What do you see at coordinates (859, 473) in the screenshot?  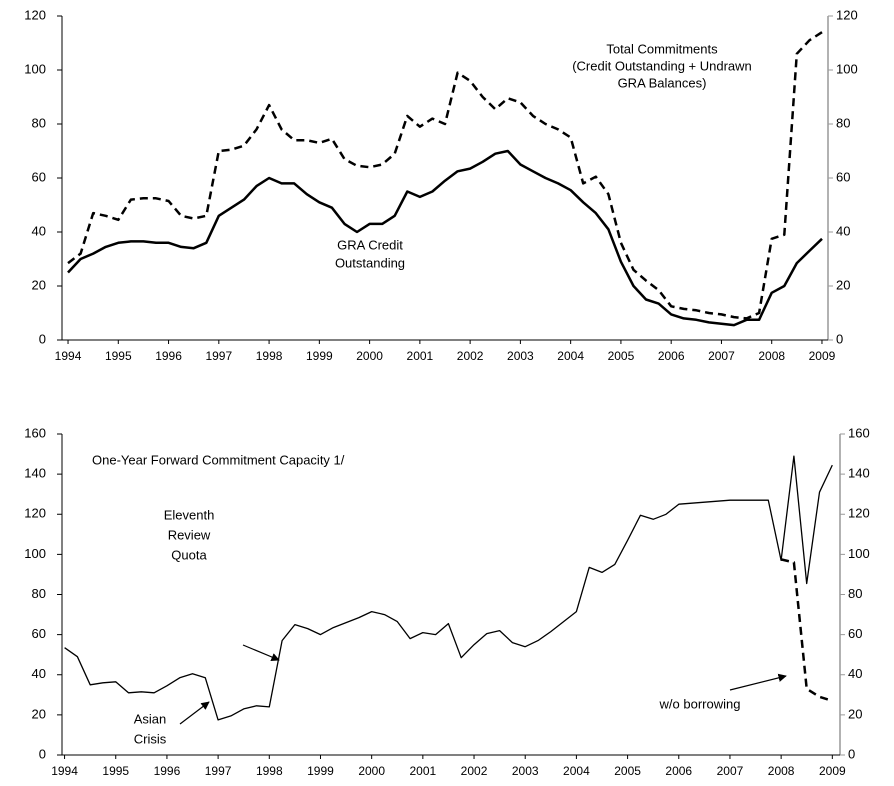 I see `y2-tick-label: 140` at bounding box center [859, 473].